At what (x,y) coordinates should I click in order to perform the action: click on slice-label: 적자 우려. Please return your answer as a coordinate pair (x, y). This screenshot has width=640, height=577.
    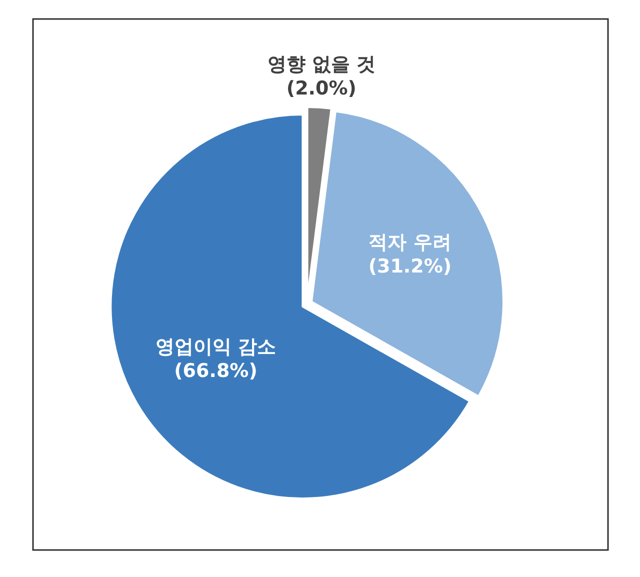
    Looking at the image, I should click on (410, 242).